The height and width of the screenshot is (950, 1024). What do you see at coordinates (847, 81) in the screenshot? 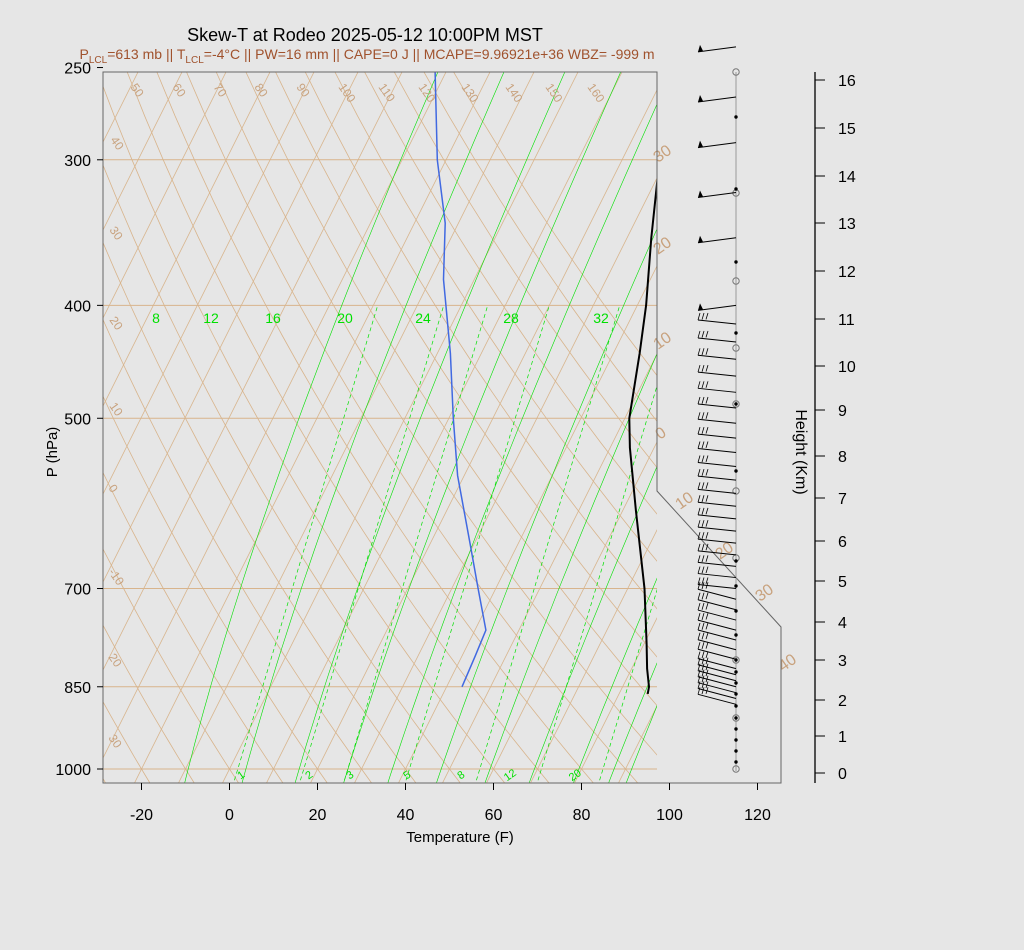
I see `height-tick-label: 16` at bounding box center [847, 81].